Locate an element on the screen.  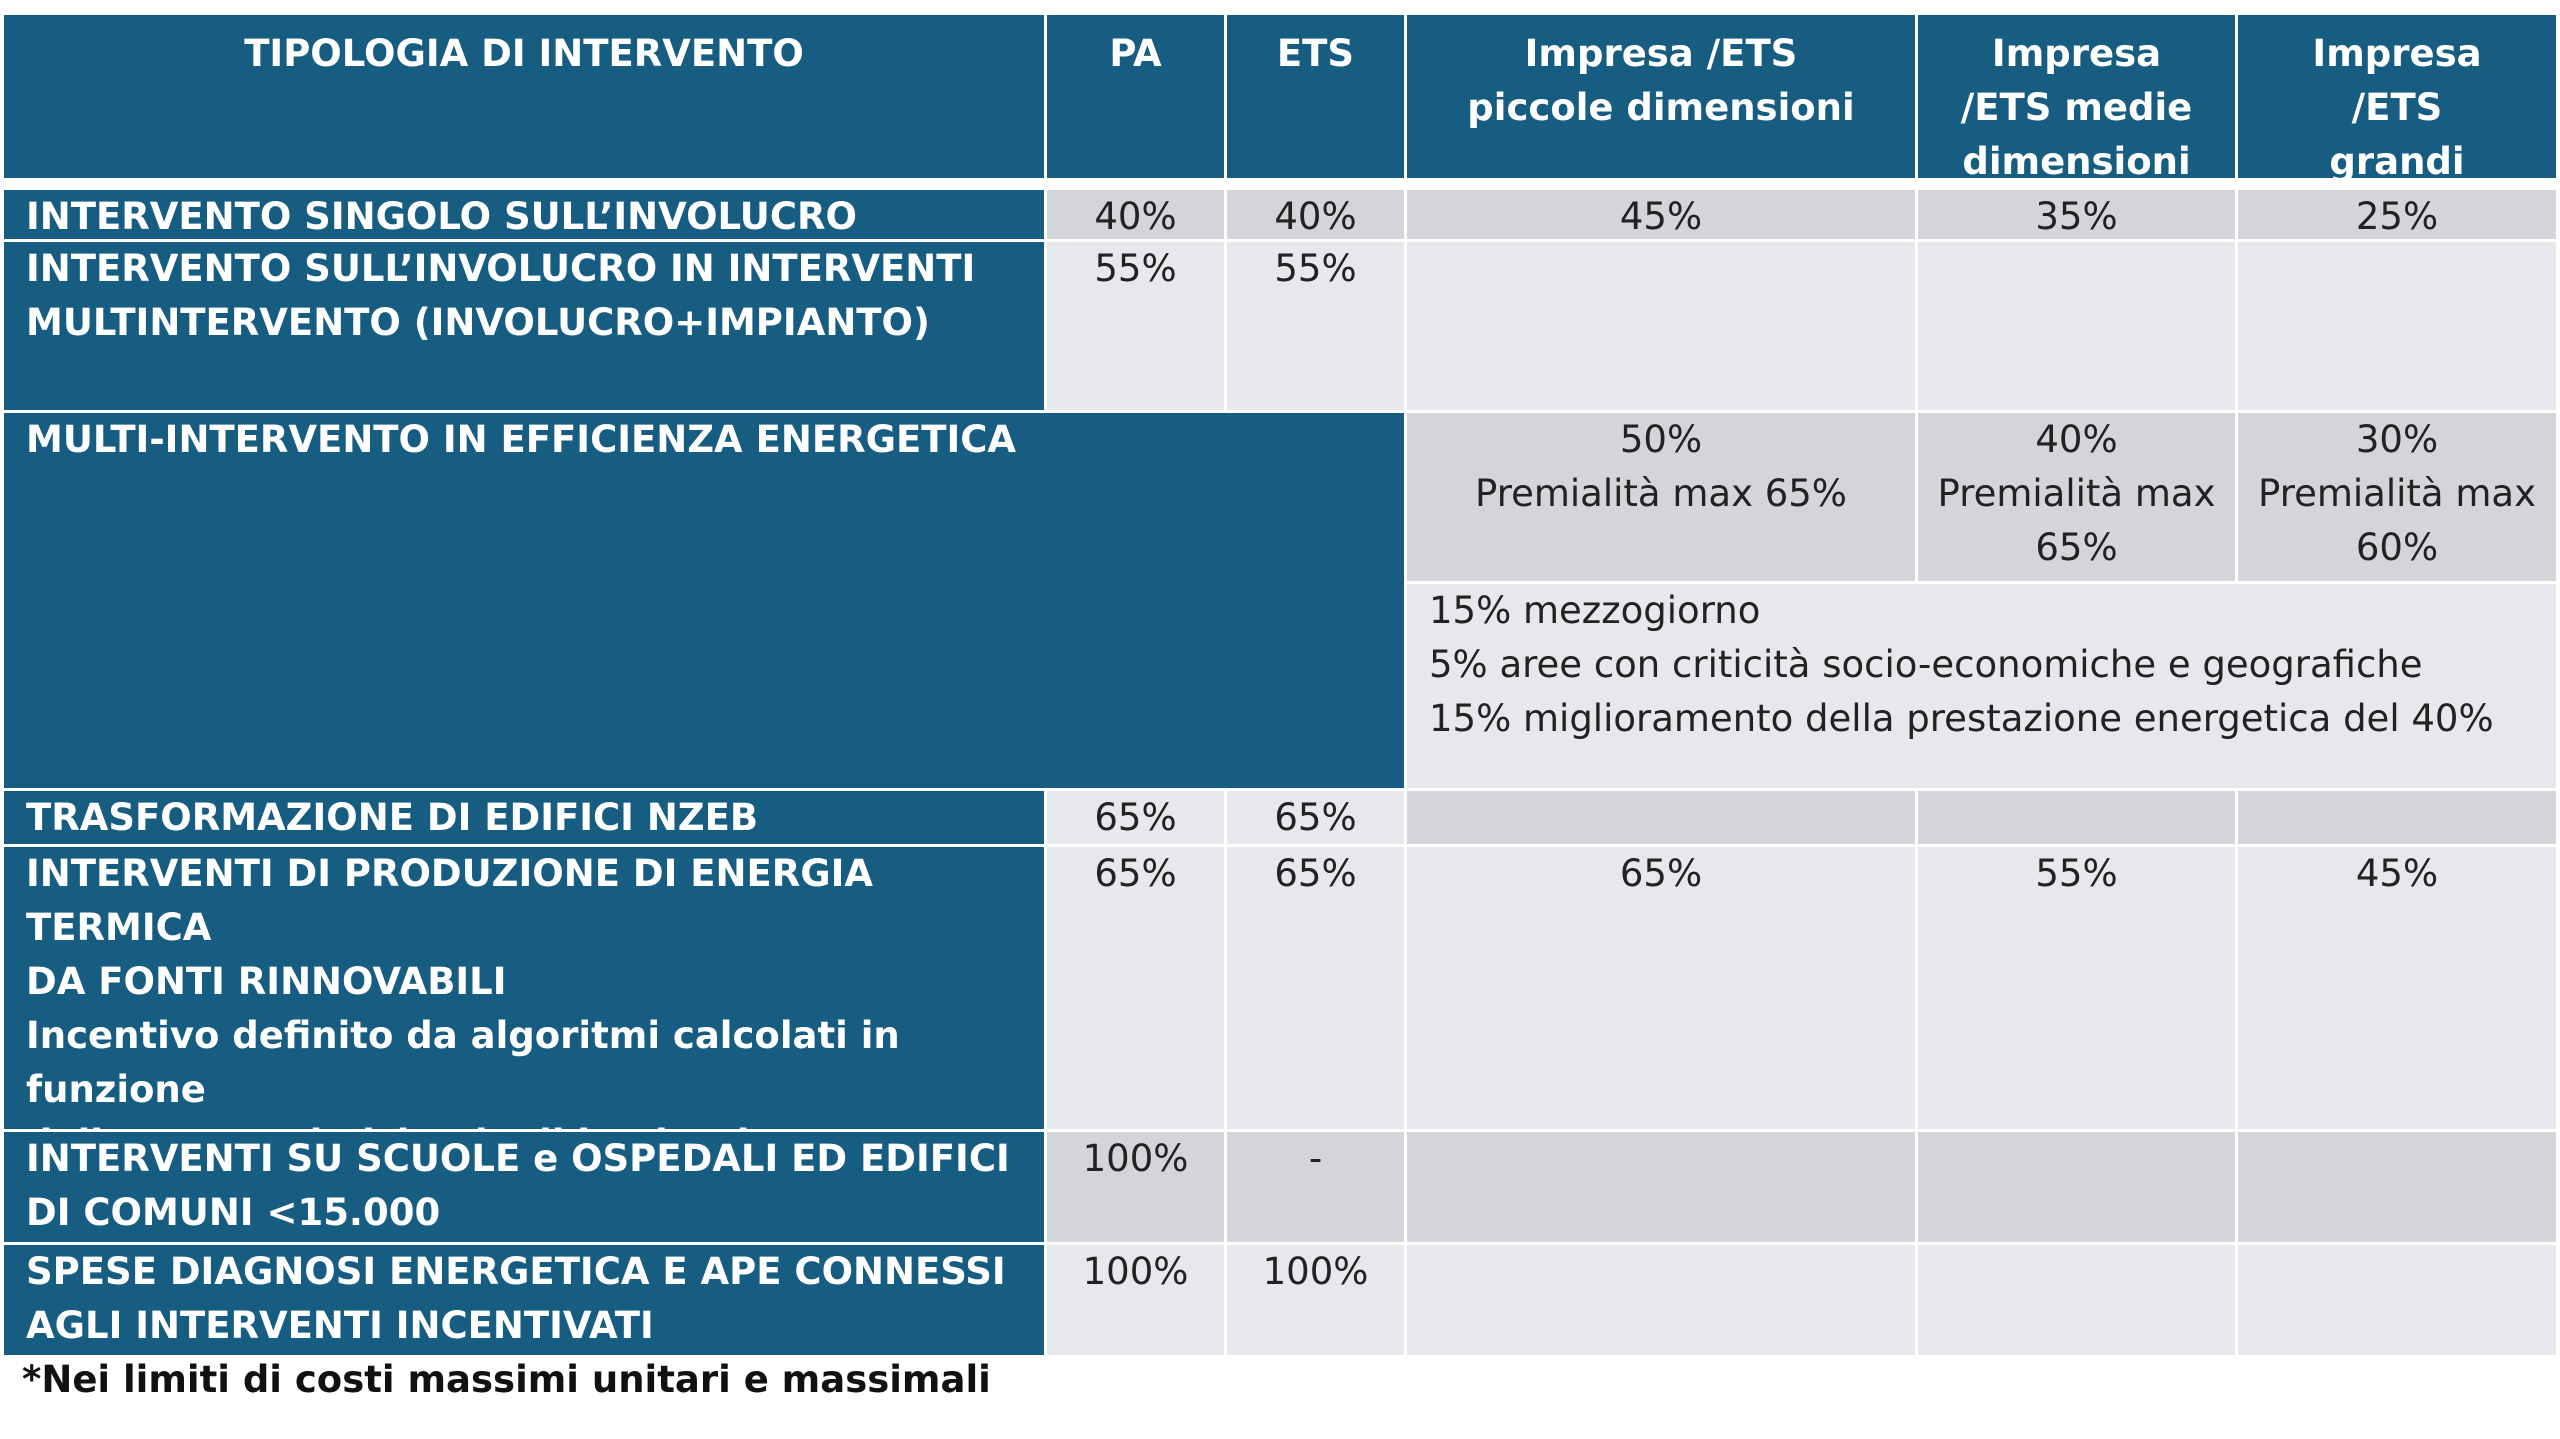
efficienza-medie-line-1: 40% is located at coordinates (2076, 439).